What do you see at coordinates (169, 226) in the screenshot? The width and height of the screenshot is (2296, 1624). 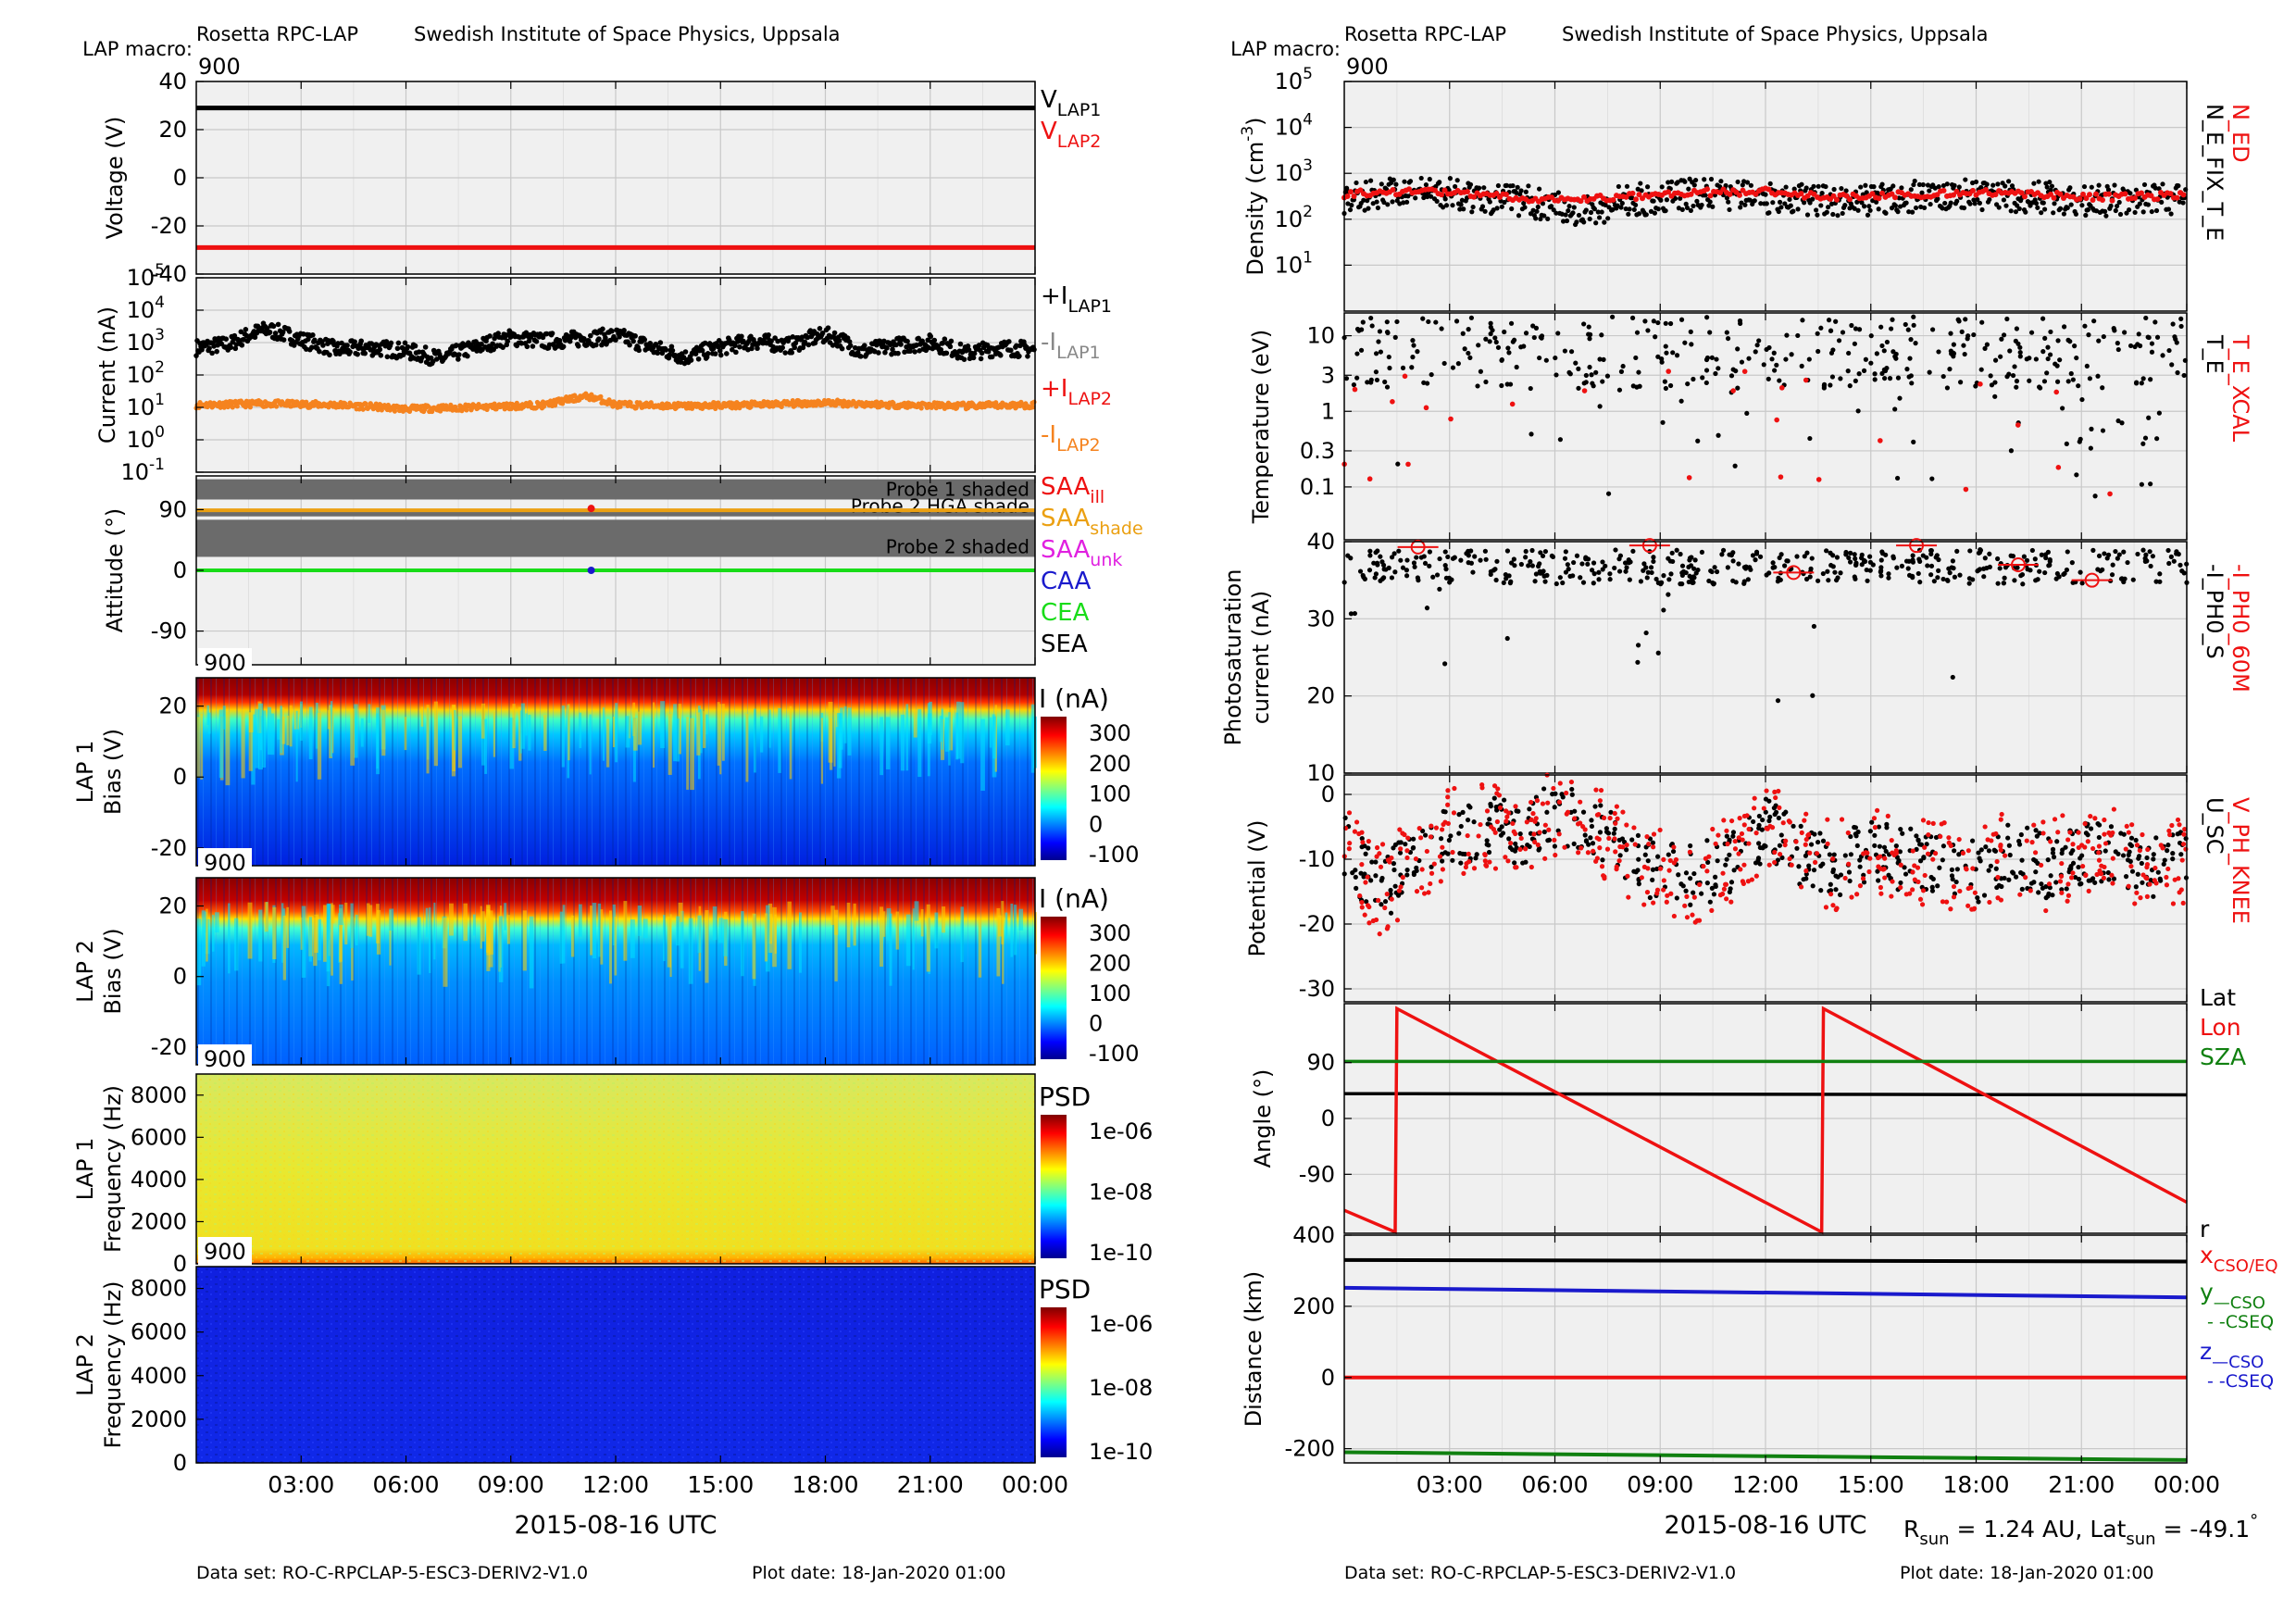 I see `y-tick-label: -20` at bounding box center [169, 226].